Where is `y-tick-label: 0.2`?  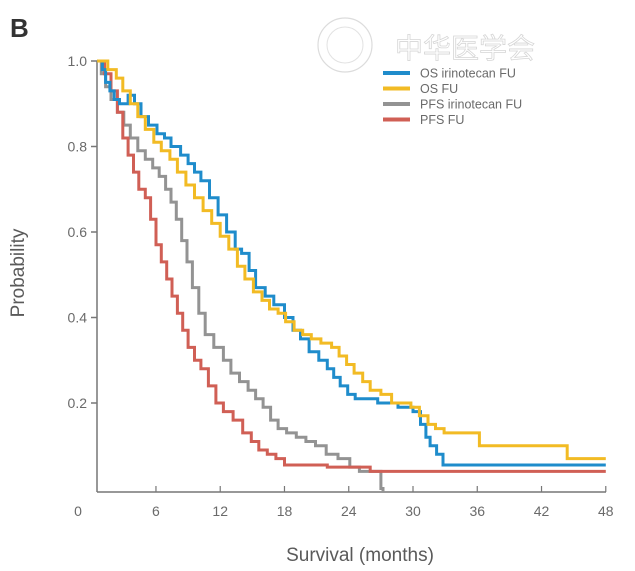 y-tick-label: 0.2 is located at coordinates (78, 403).